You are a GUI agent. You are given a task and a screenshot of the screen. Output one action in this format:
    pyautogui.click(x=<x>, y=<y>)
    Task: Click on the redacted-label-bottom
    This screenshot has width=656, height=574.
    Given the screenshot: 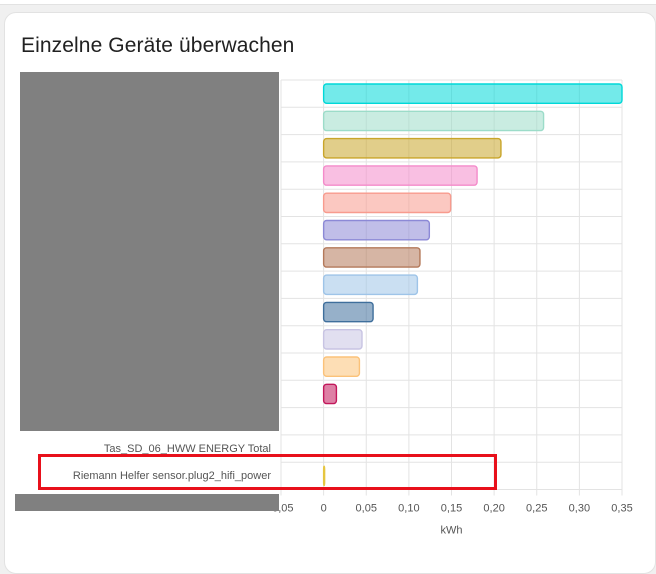 What is the action you would take?
    pyautogui.click(x=147, y=502)
    